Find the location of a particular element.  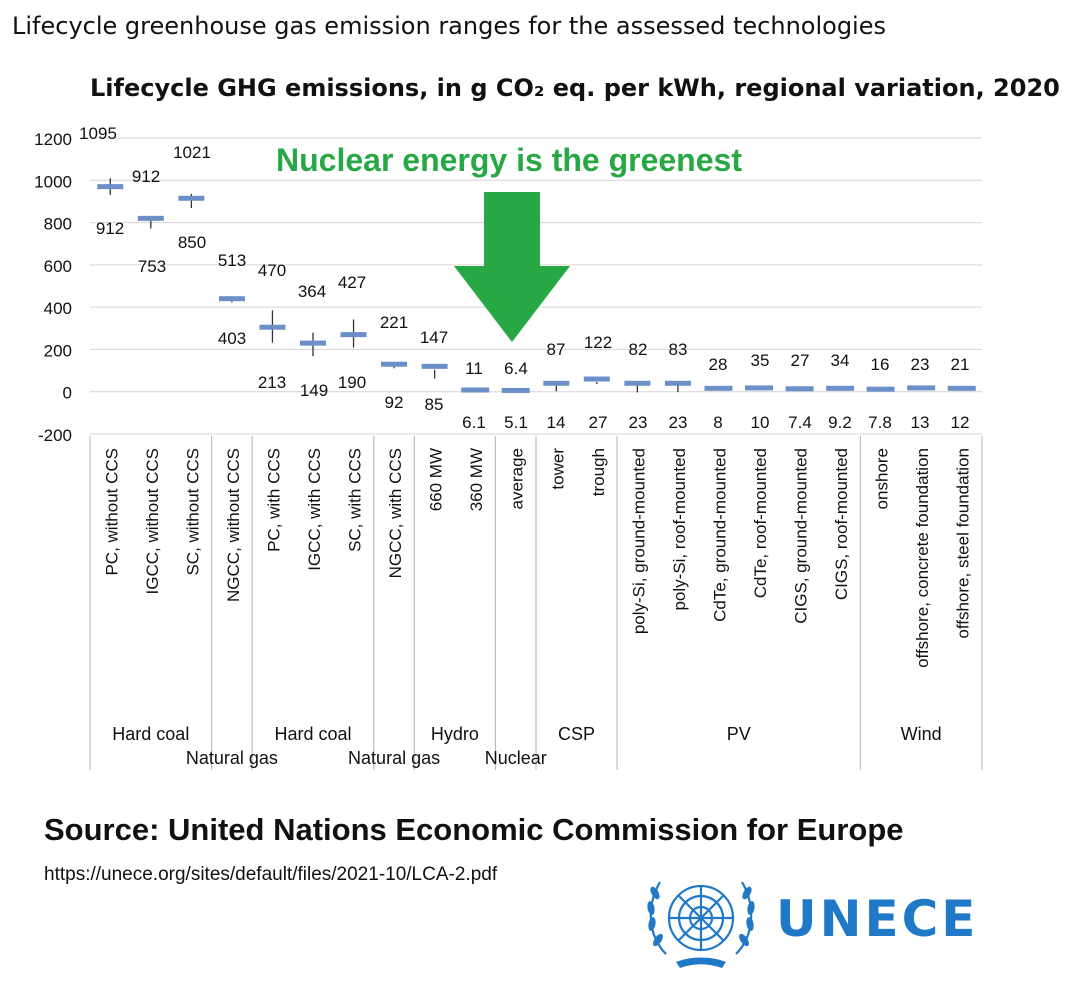

max-value-label: 221 is located at coordinates (394, 322).